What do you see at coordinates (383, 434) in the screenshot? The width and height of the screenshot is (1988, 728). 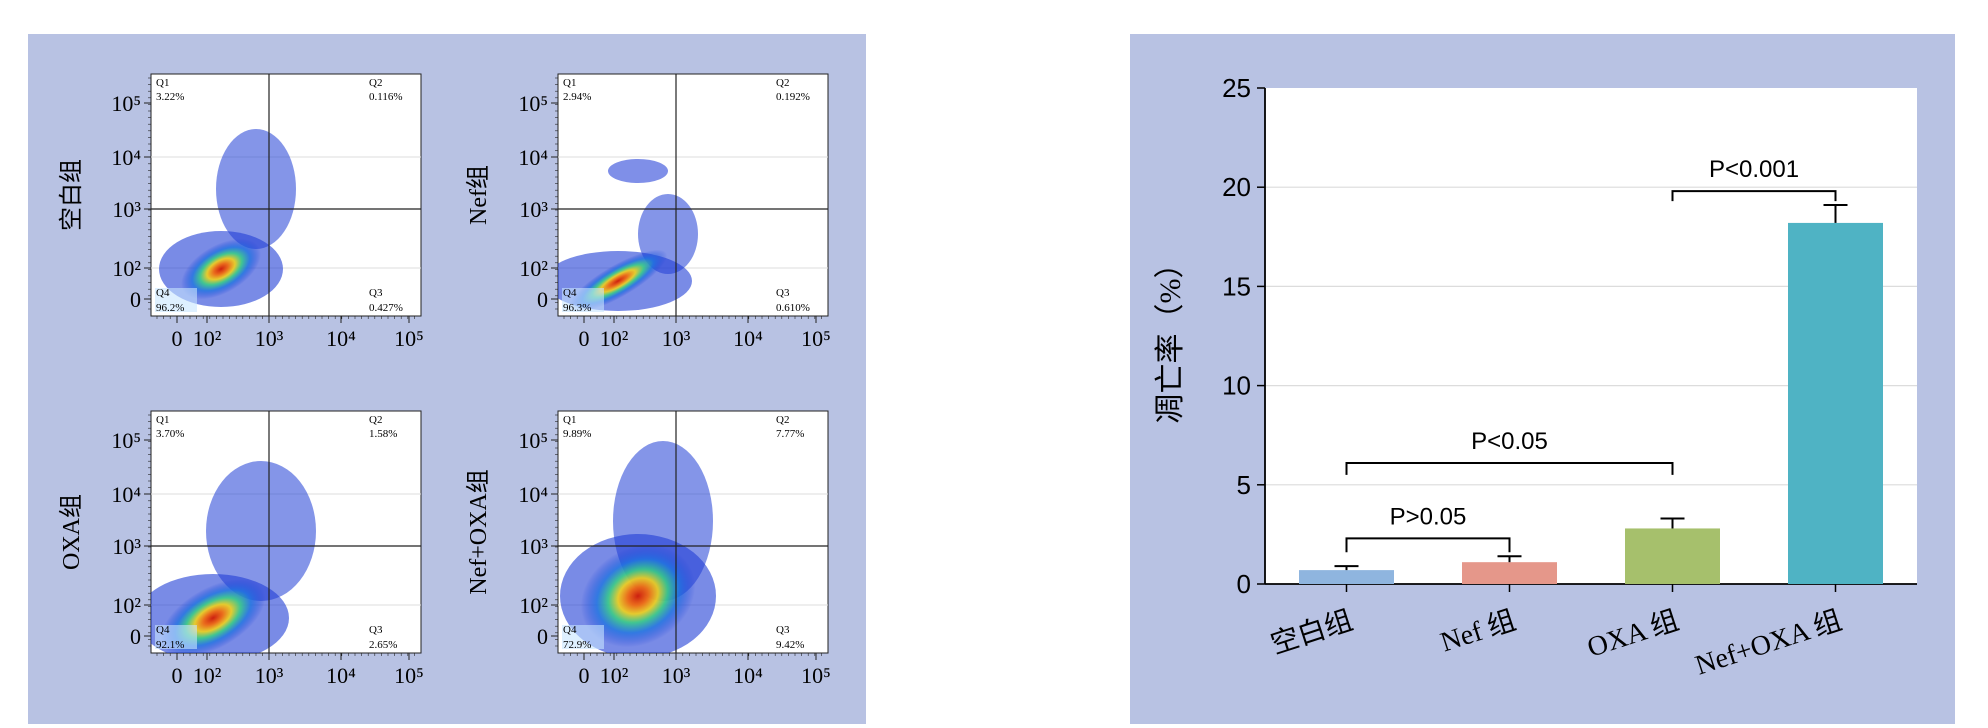 I see `quadrant-value-q2: 1.58%` at bounding box center [383, 434].